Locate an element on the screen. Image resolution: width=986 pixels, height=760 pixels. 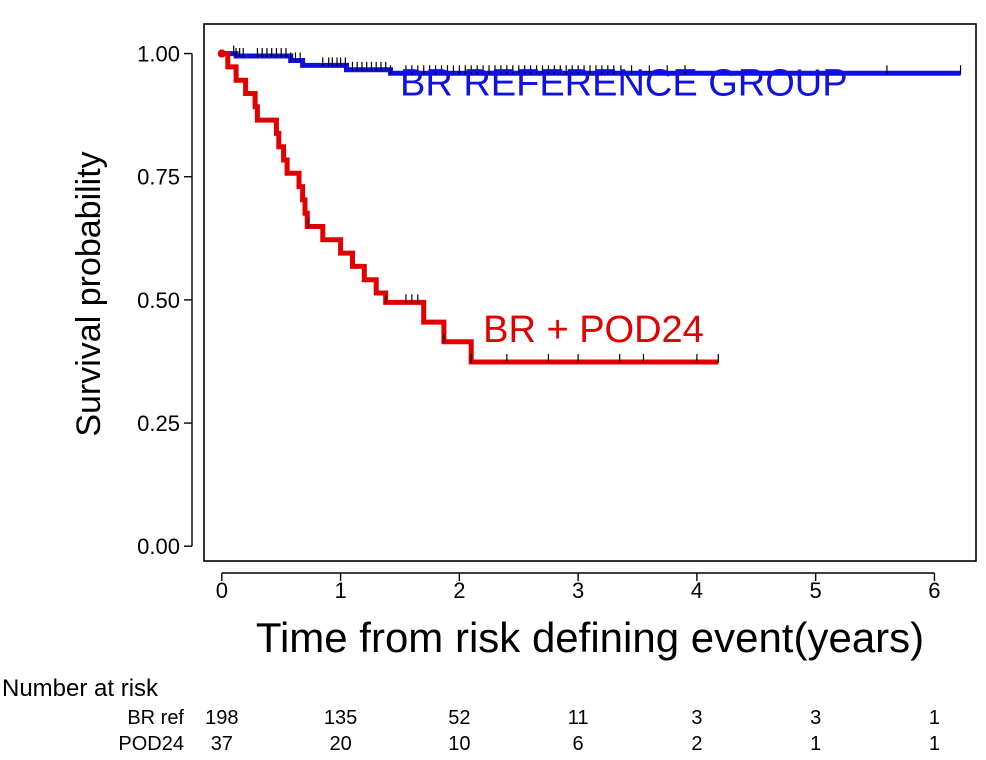
y-tick-label: 1.00 is located at coordinates (158, 54).